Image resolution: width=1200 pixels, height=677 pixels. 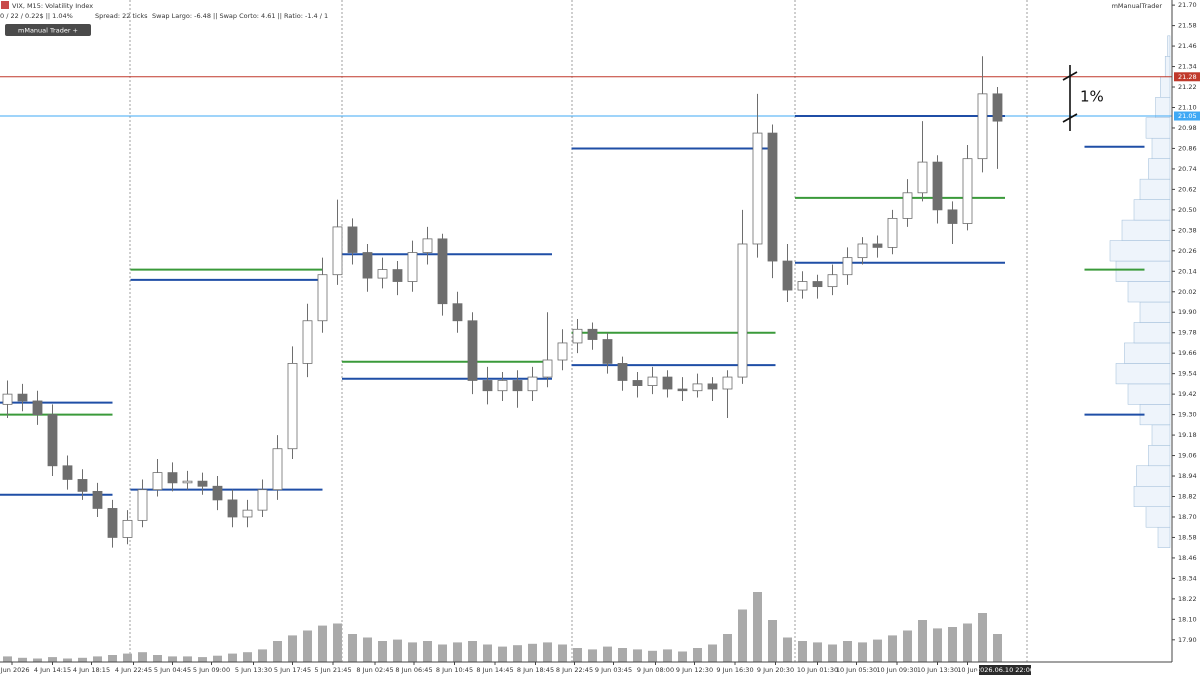 What do you see at coordinates (1187, 26) in the screenshot?
I see `y-tick-label: 21.58` at bounding box center [1187, 26].